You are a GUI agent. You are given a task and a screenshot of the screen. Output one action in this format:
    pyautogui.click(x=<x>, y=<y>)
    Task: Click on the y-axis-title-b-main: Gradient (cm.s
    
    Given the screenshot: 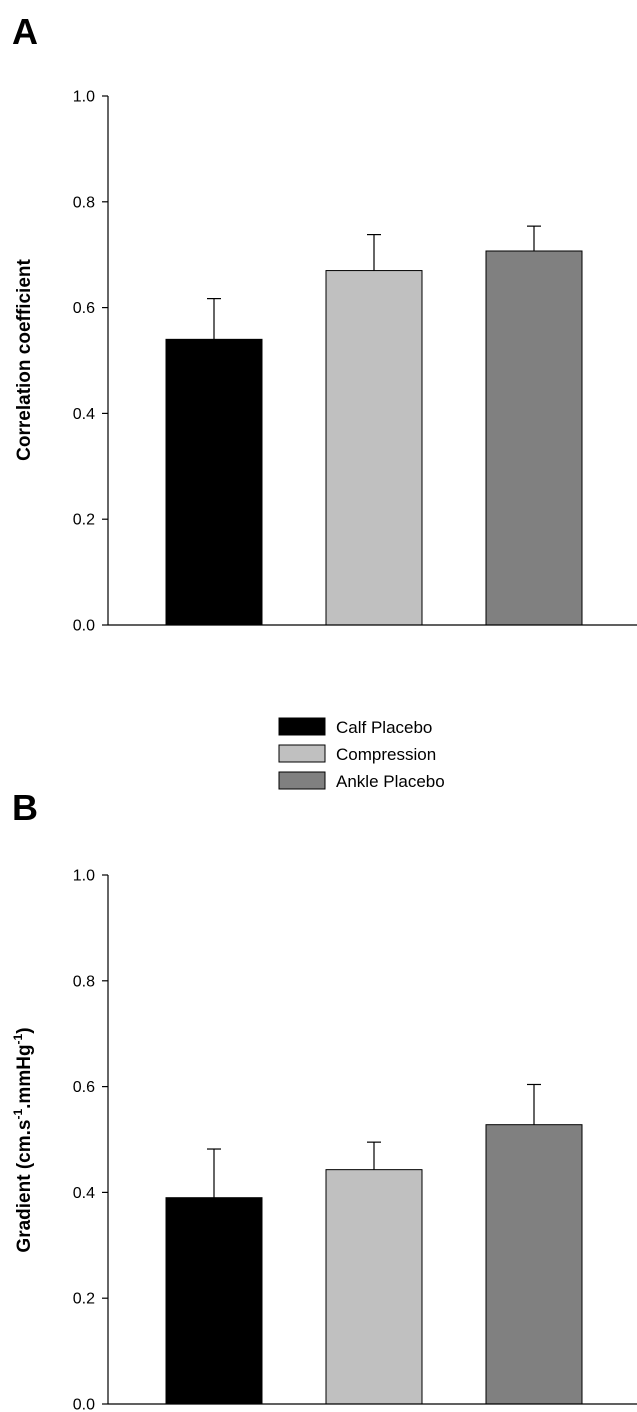 What is the action you would take?
    pyautogui.click(x=24, y=1186)
    